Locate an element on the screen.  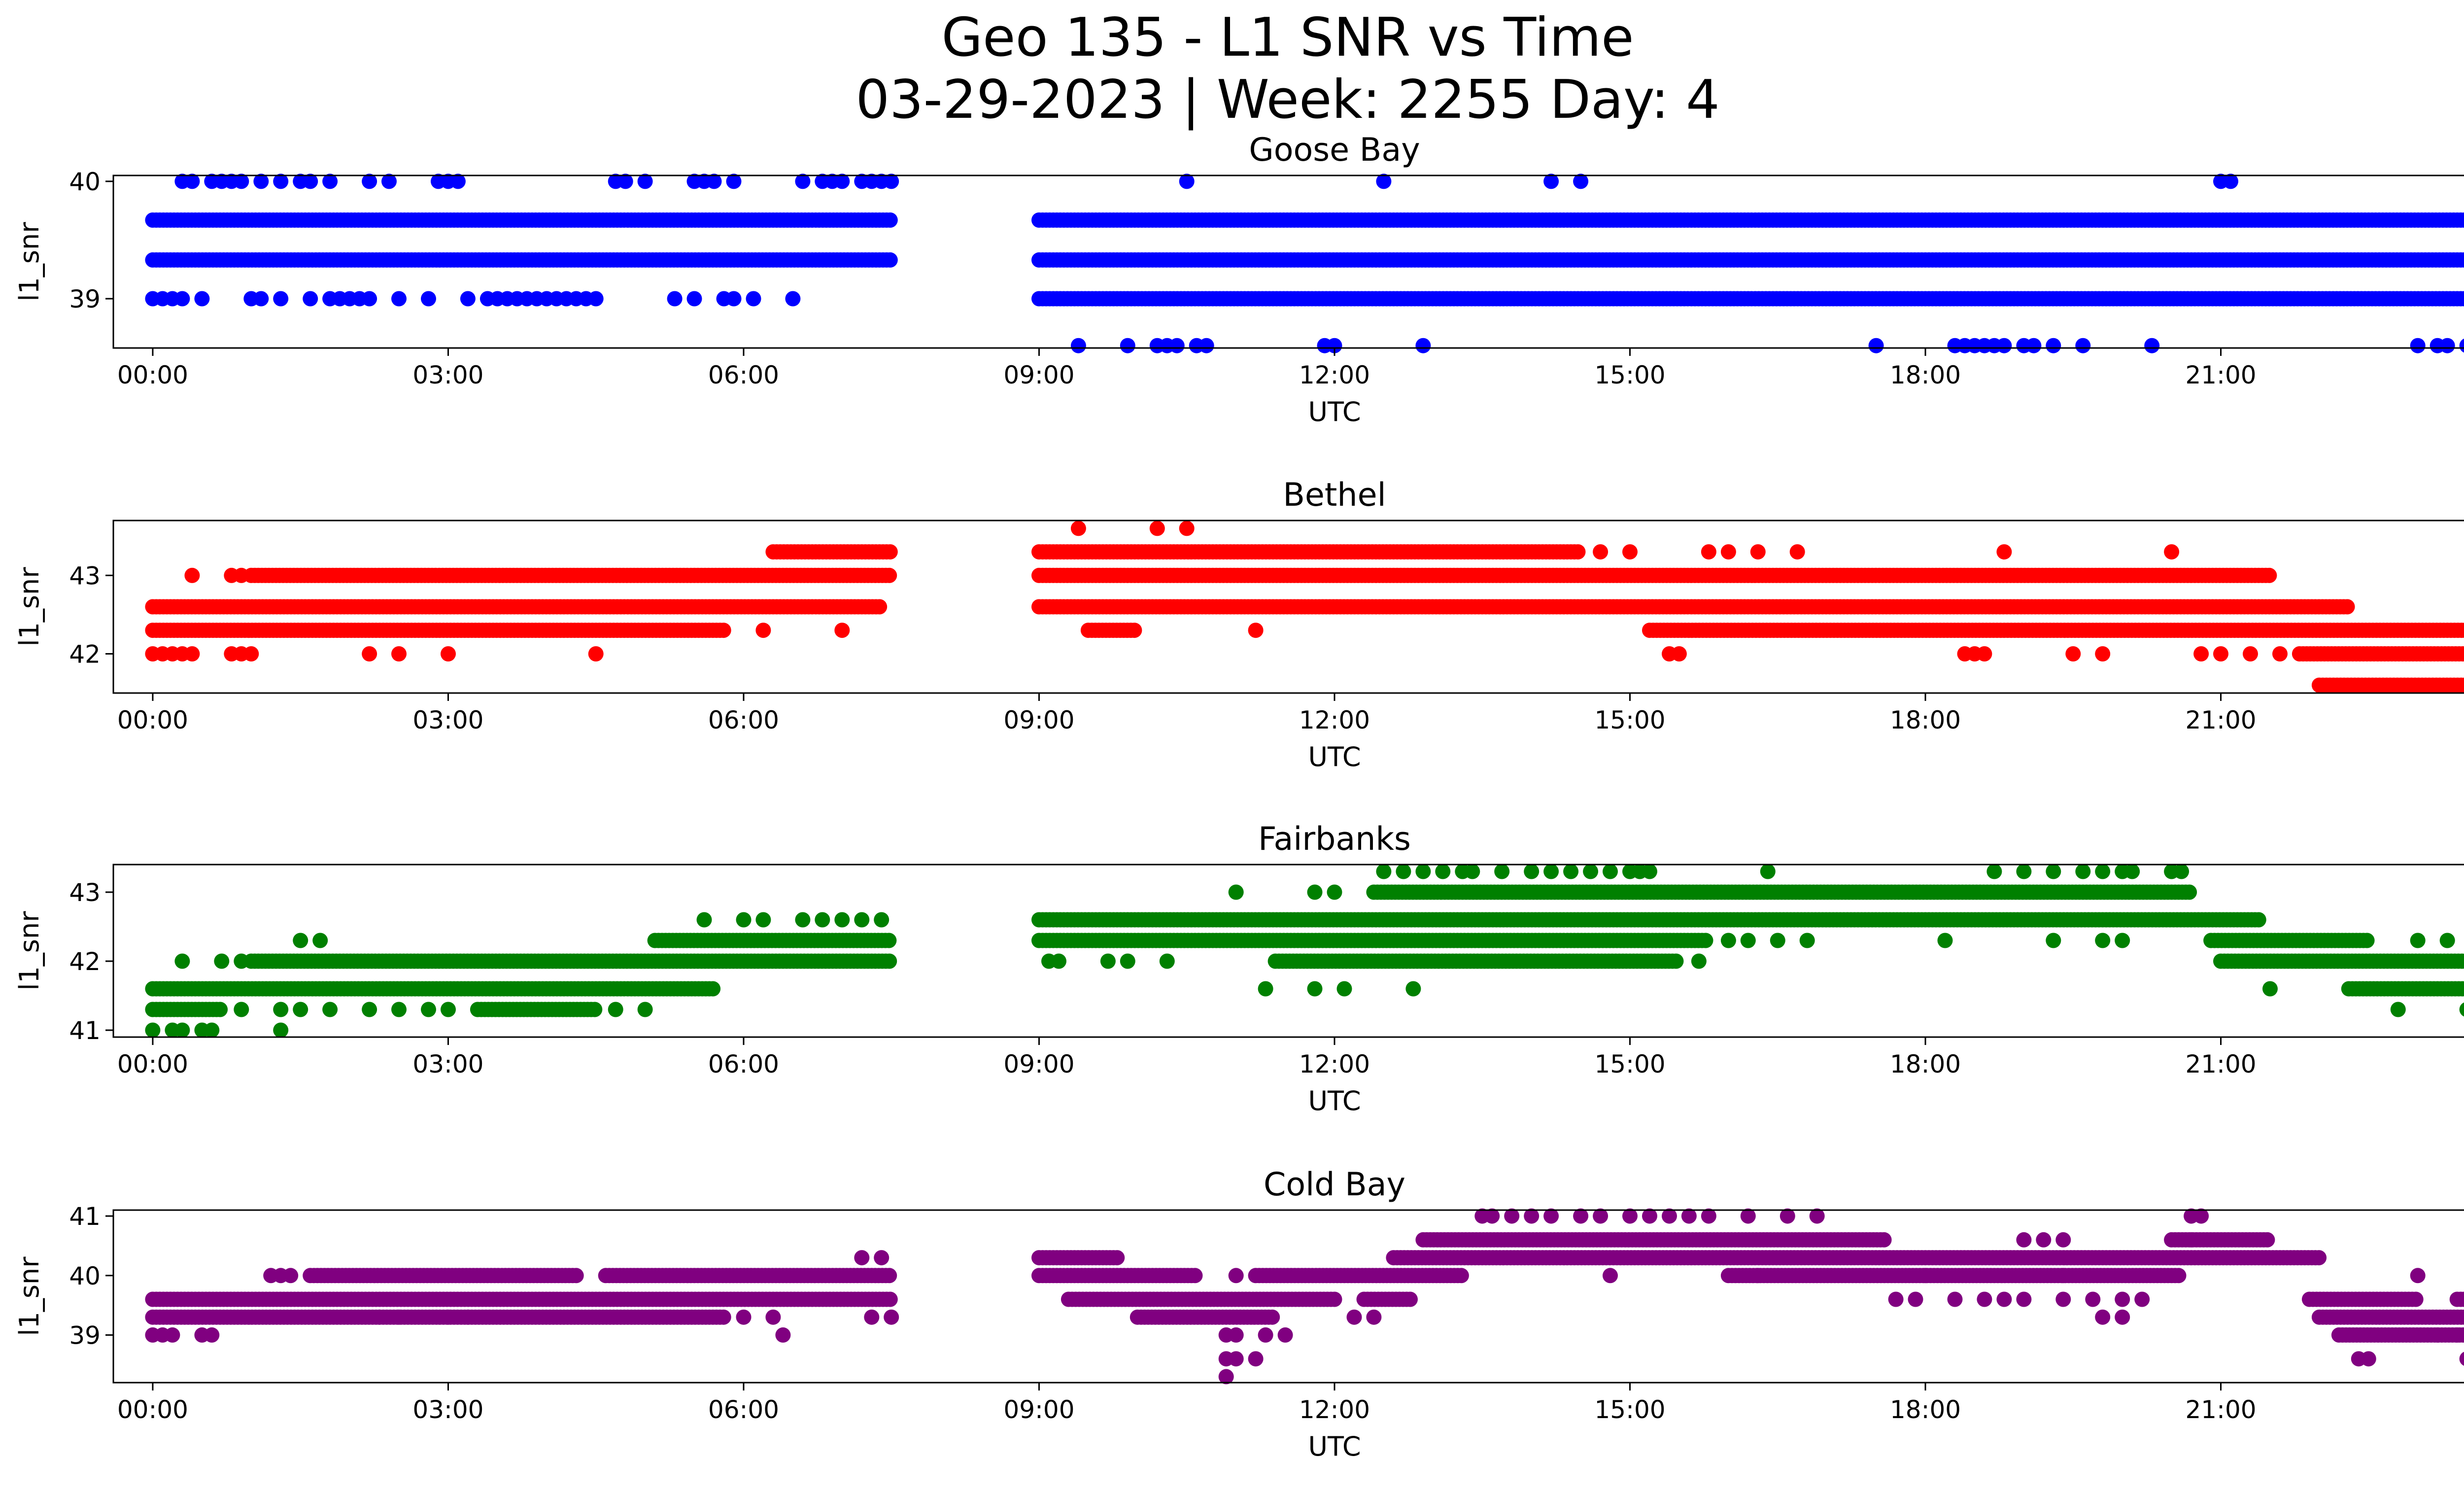
y-tick-label: 42 is located at coordinates (85, 654).